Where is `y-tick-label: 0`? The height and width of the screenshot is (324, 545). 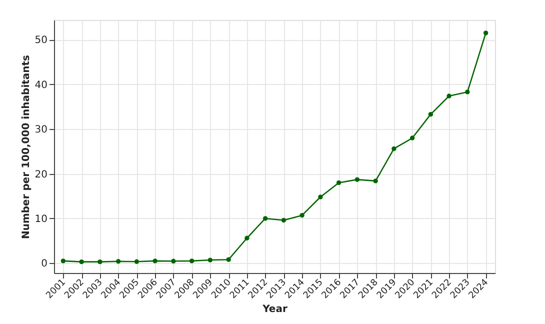
y-tick-label: 0 is located at coordinates (44, 264).